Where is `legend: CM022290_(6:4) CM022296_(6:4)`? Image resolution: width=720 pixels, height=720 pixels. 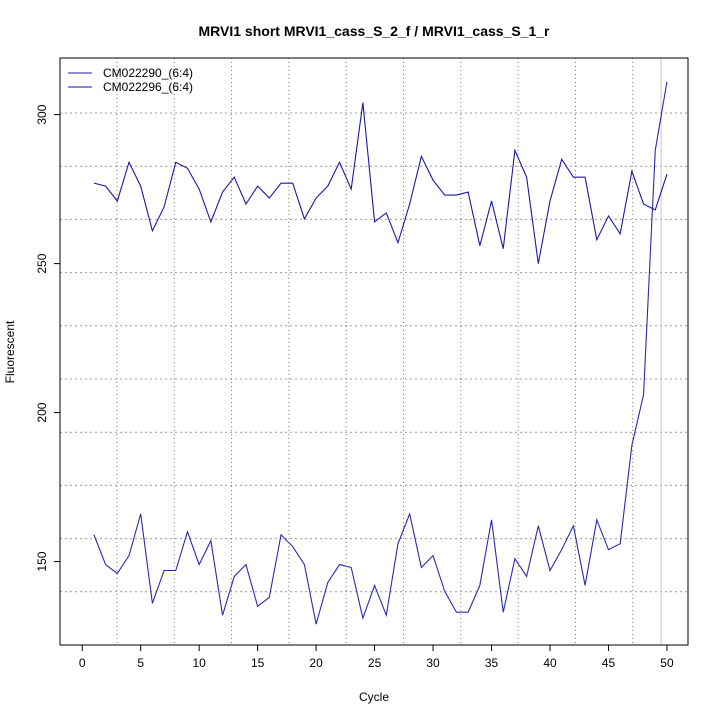
legend: CM022290_(6:4) CM022296_(6:4) is located at coordinates (130, 80).